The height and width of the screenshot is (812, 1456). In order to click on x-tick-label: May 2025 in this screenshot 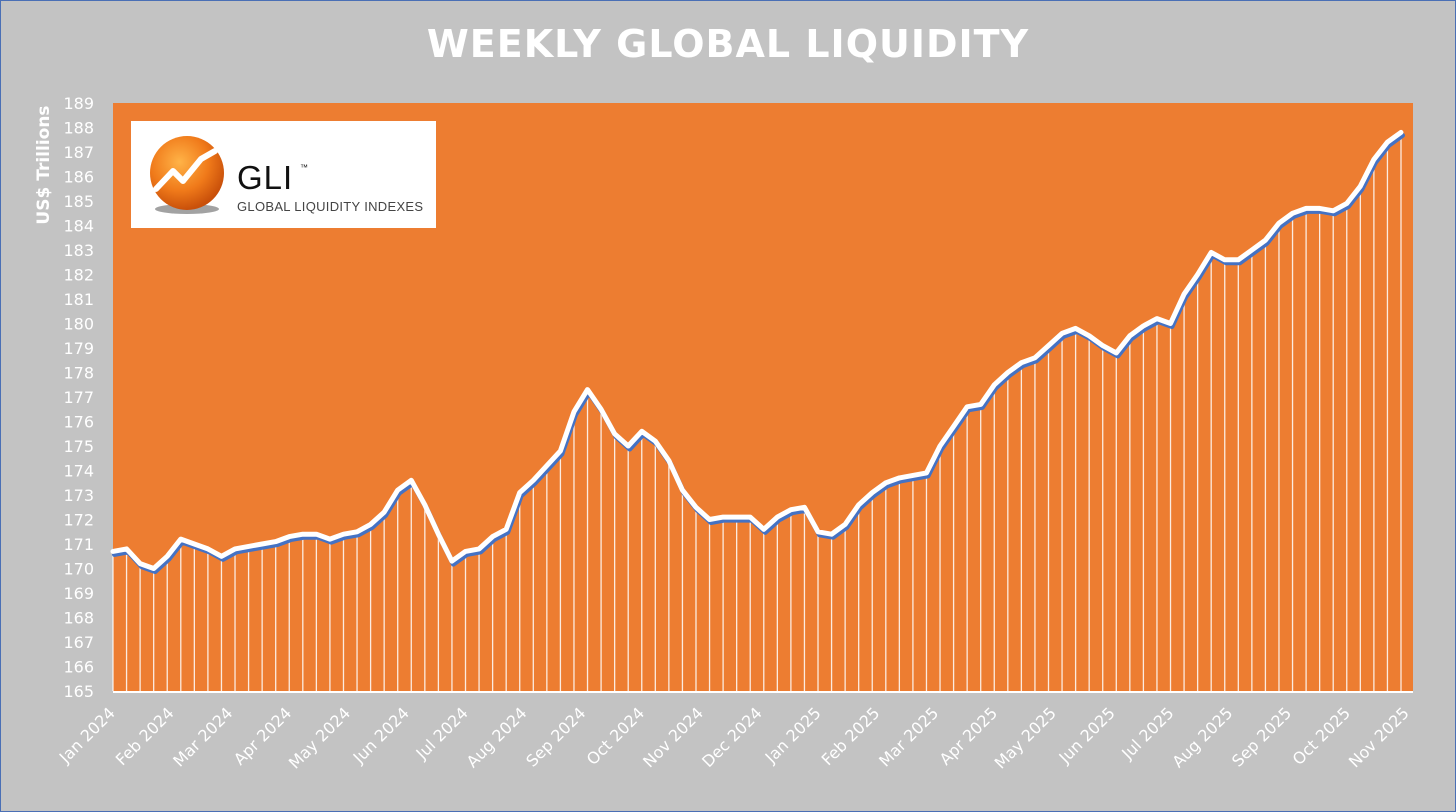, I will do `click(1025, 737)`.